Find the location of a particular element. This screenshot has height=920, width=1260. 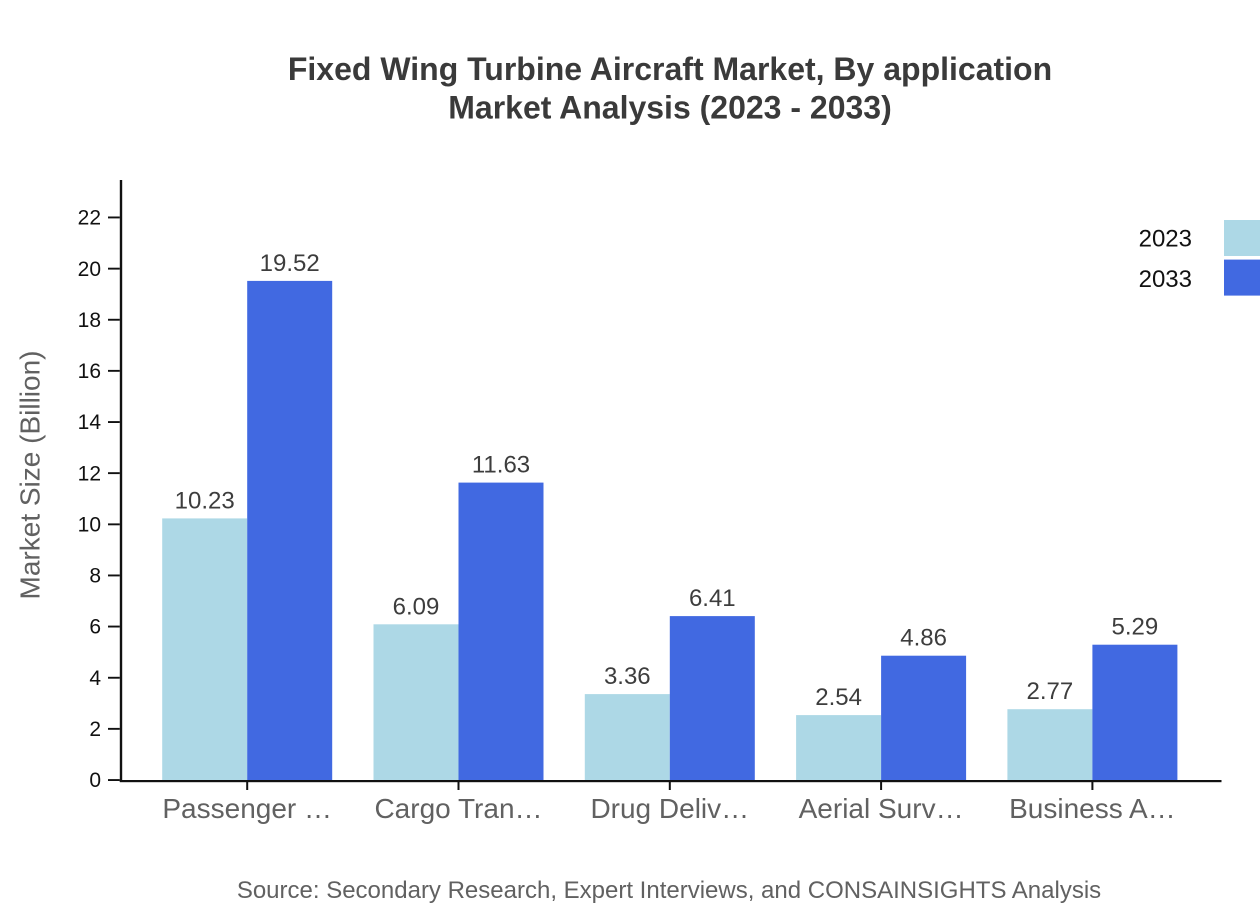

svg-text: 6.41 is located at coordinates (712, 598).